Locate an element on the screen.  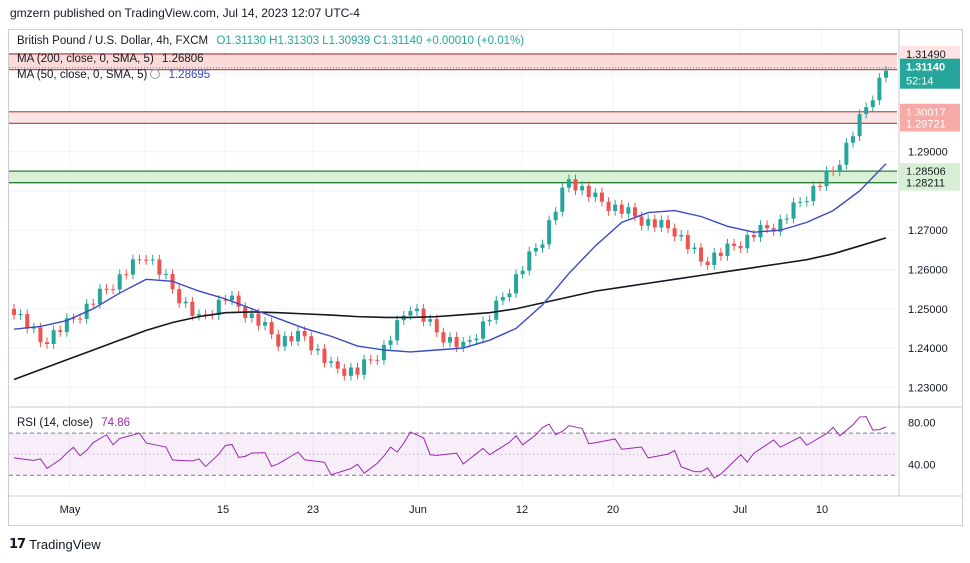
ma50-legend: MA (50, close, 0, SMA, 5) 1.28695 is located at coordinates (113, 75).